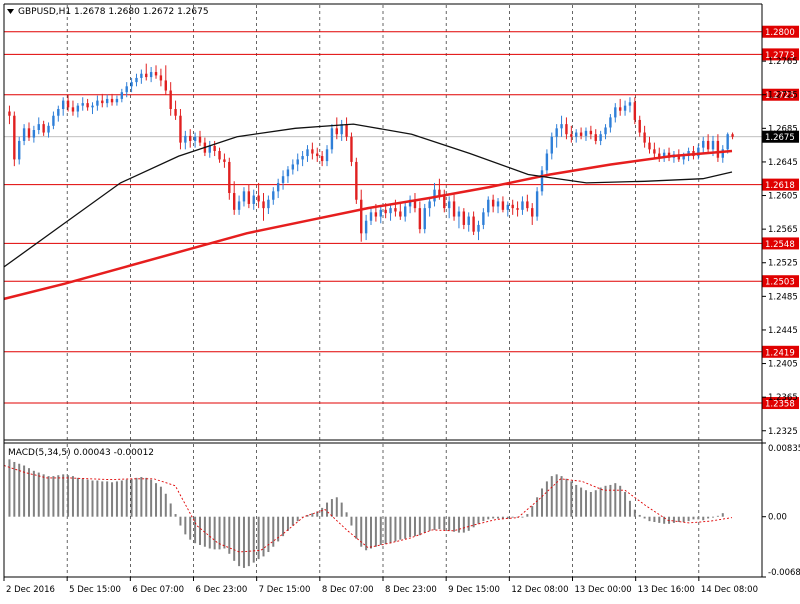  Describe the element at coordinates (95, 590) in the screenshot. I see `x-tick-label: 5 Dec 15:00` at that location.